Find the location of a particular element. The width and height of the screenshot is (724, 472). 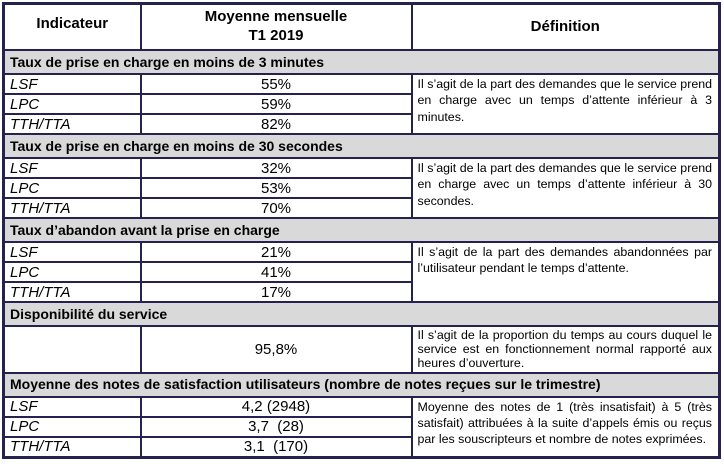

section-banner-abandon: Taux d’abandon avant la prise en charge is located at coordinates (361, 230).